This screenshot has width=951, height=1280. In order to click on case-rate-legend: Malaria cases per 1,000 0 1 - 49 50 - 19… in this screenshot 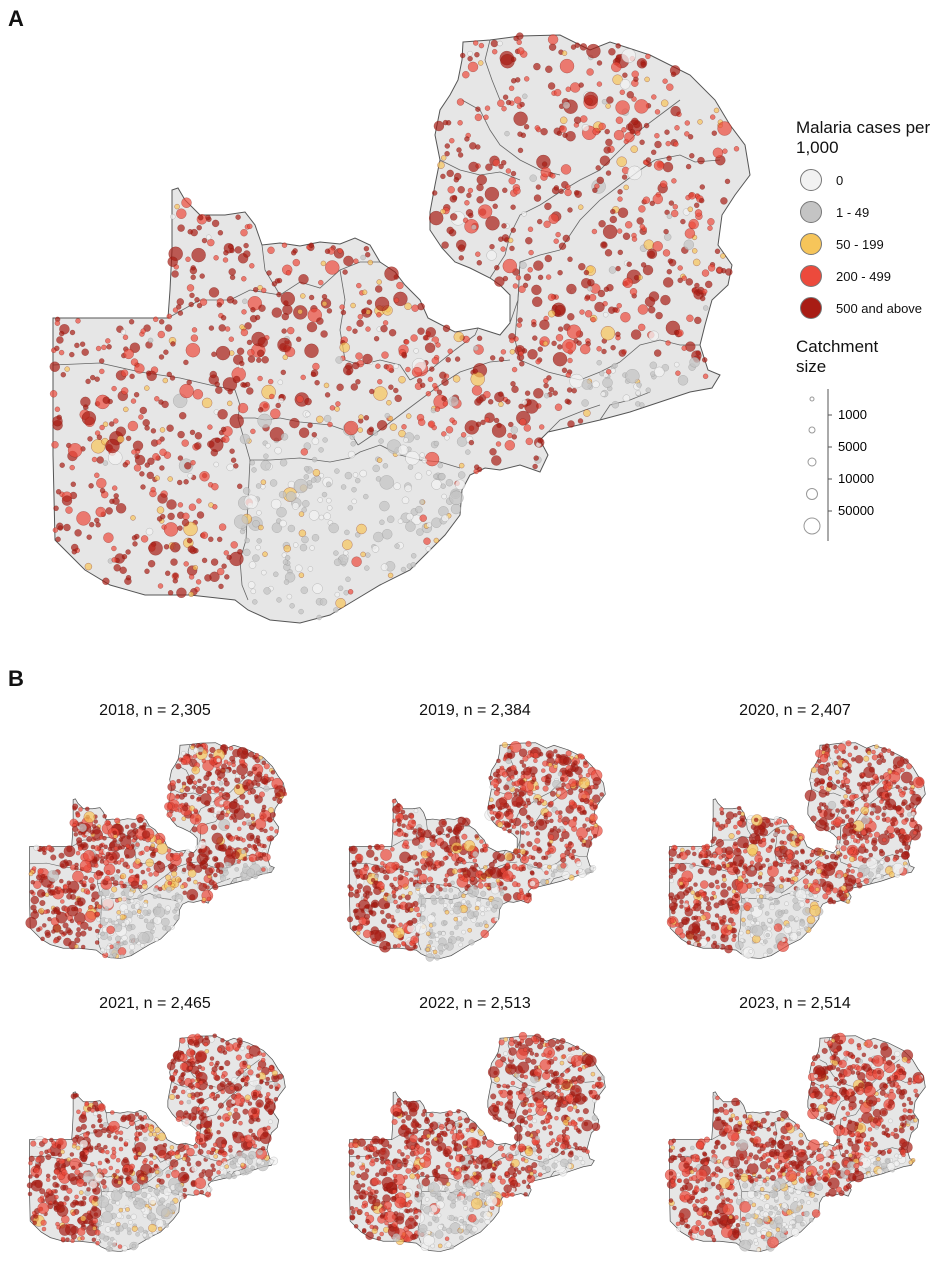, I will do `click(871, 222)`.